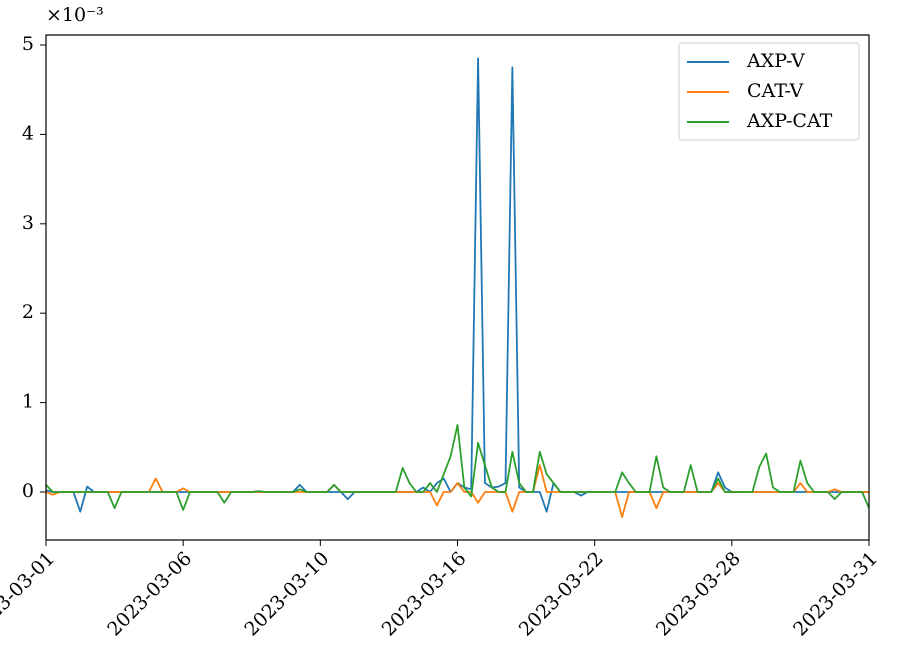 The image size is (906, 666). Describe the element at coordinates (424, 594) in the screenshot. I see `x-tick-label: 2023-03-16` at that location.